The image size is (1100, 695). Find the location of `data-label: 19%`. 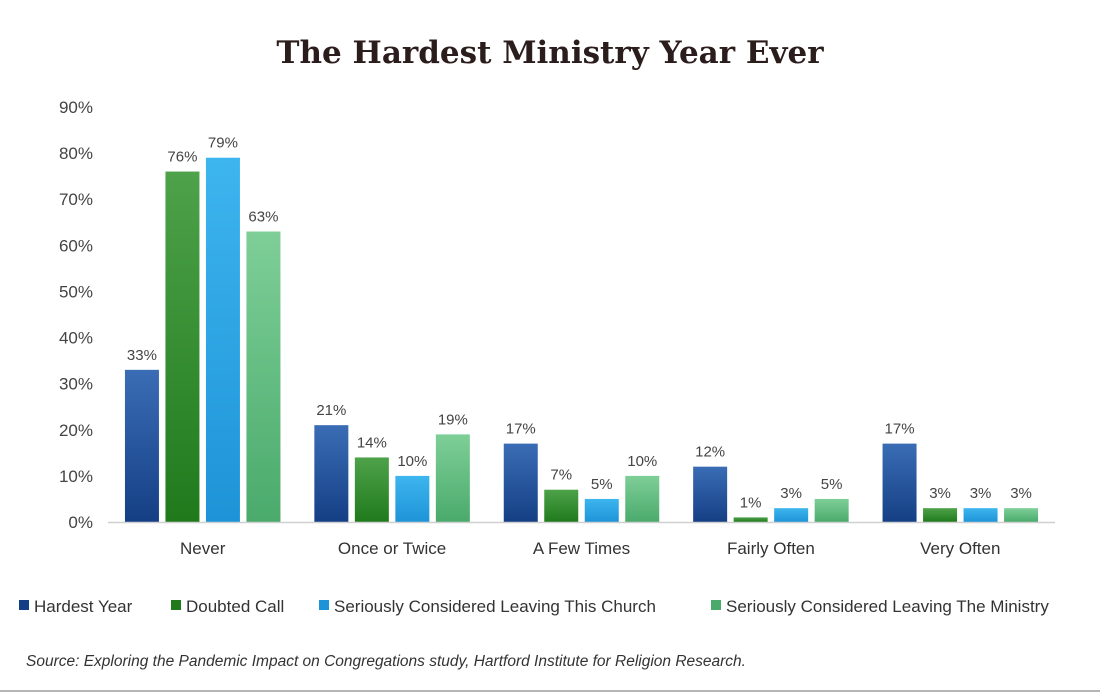

data-label: 19% is located at coordinates (453, 419).